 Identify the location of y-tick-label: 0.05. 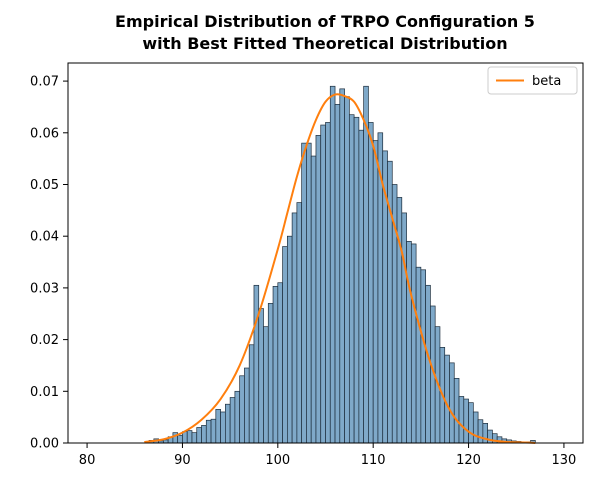
(44, 185).